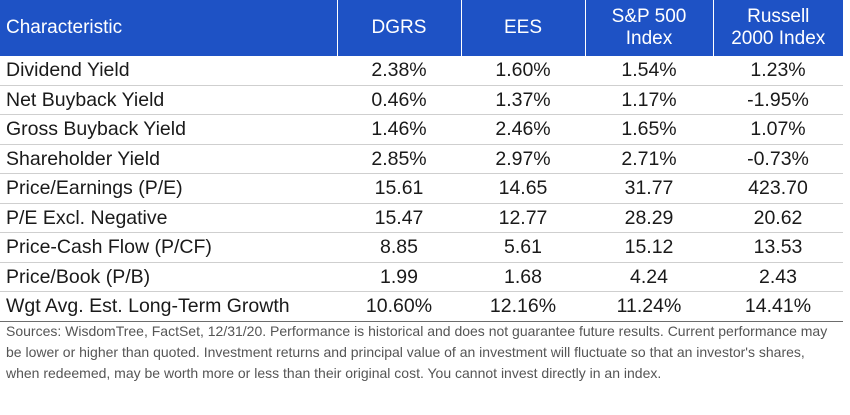 The image size is (850, 415). Describe the element at coordinates (649, 277) in the screenshot. I see `cell-sp500: 4.24` at that location.